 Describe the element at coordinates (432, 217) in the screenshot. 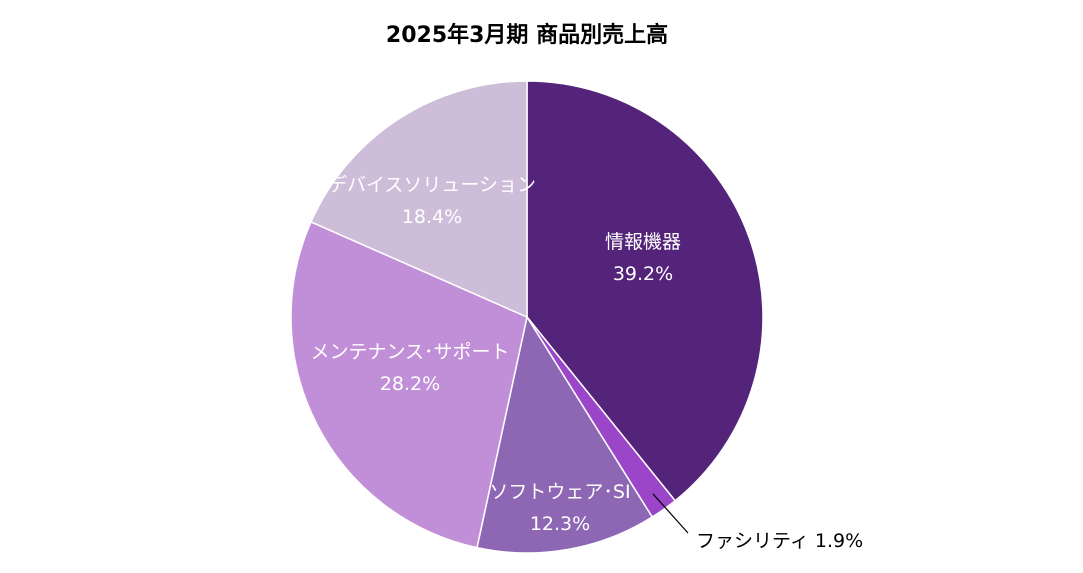

I see `slice-percent-label: 18.4%` at that location.